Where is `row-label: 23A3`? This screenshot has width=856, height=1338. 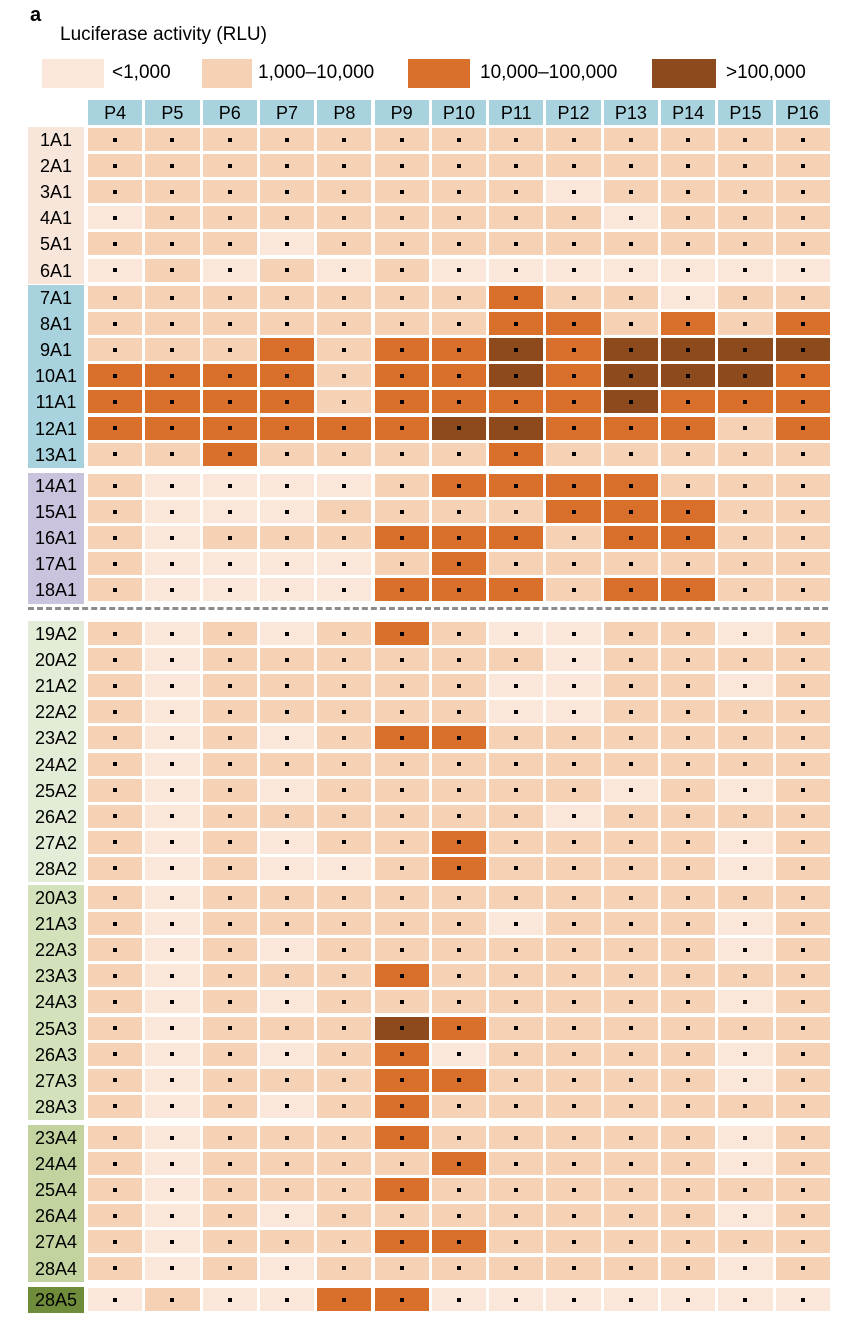
row-label: 23A3 is located at coordinates (56, 976).